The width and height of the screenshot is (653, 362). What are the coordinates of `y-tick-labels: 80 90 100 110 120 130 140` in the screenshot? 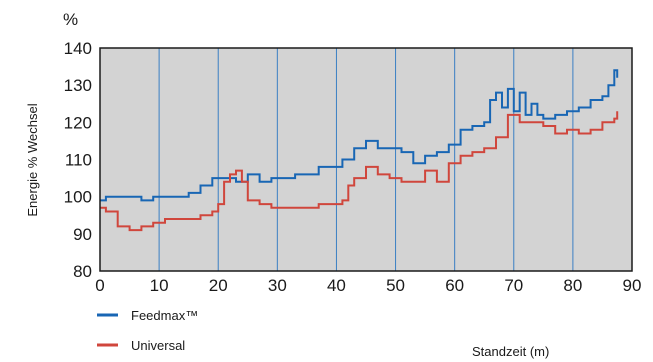 It's located at (78, 160).